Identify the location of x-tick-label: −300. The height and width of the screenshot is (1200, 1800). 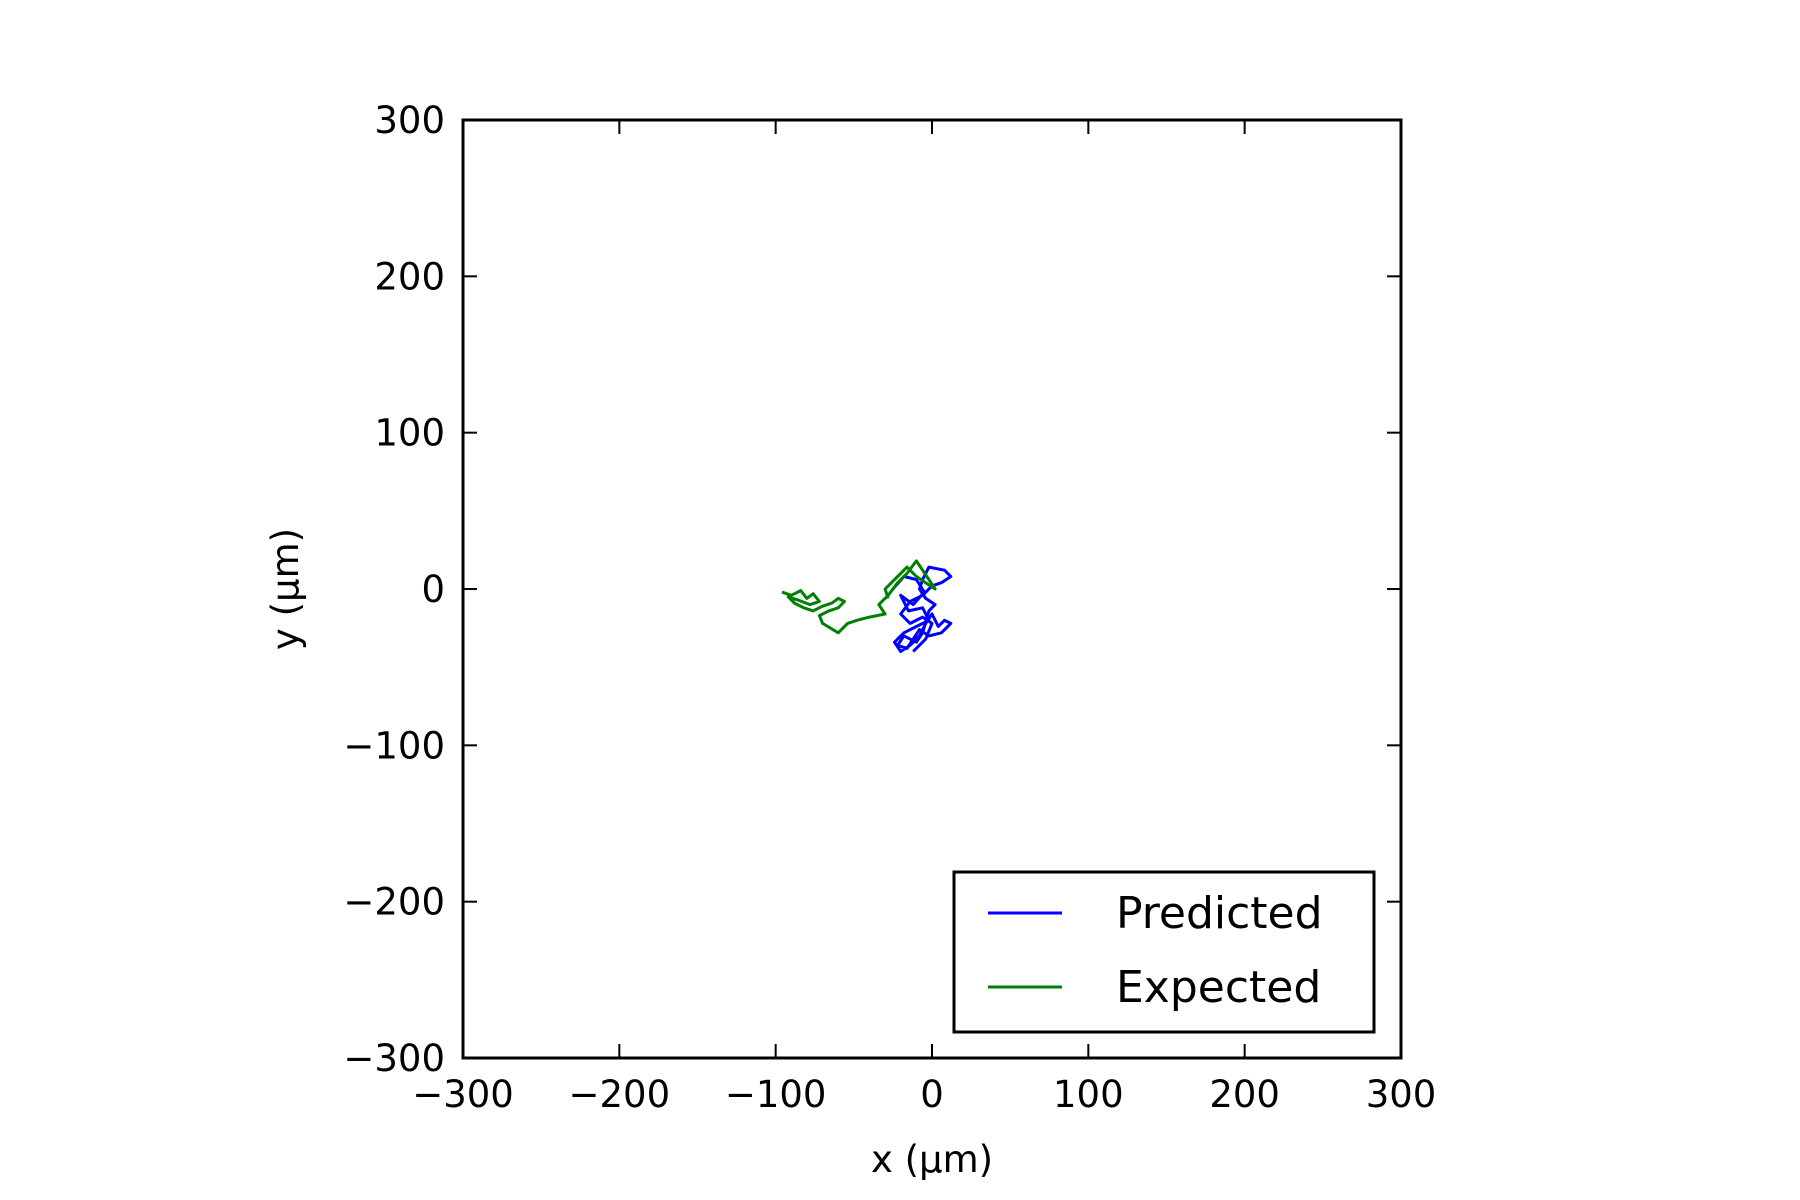
(463, 1094).